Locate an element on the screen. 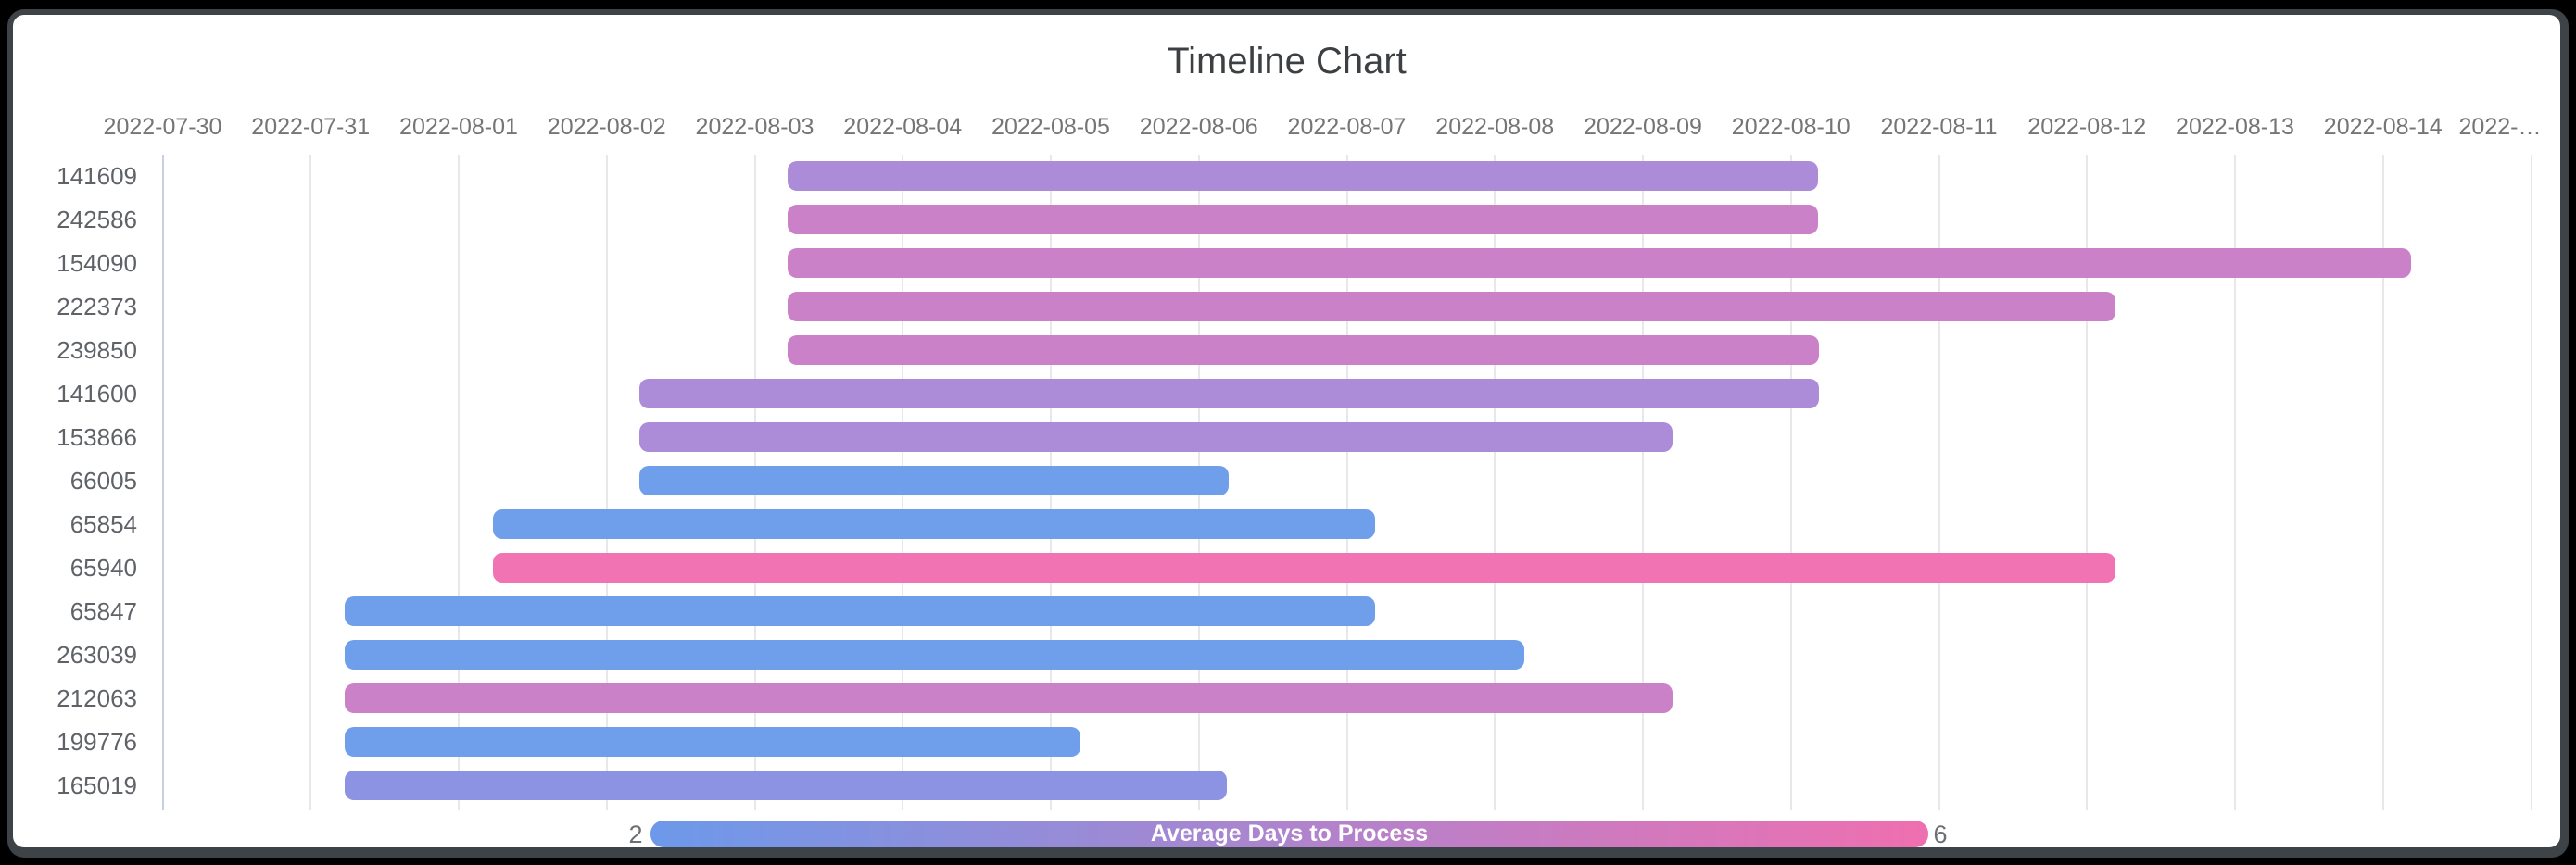 The image size is (2576, 865). x-axis-tick-label: 2022-07-31 is located at coordinates (311, 127).